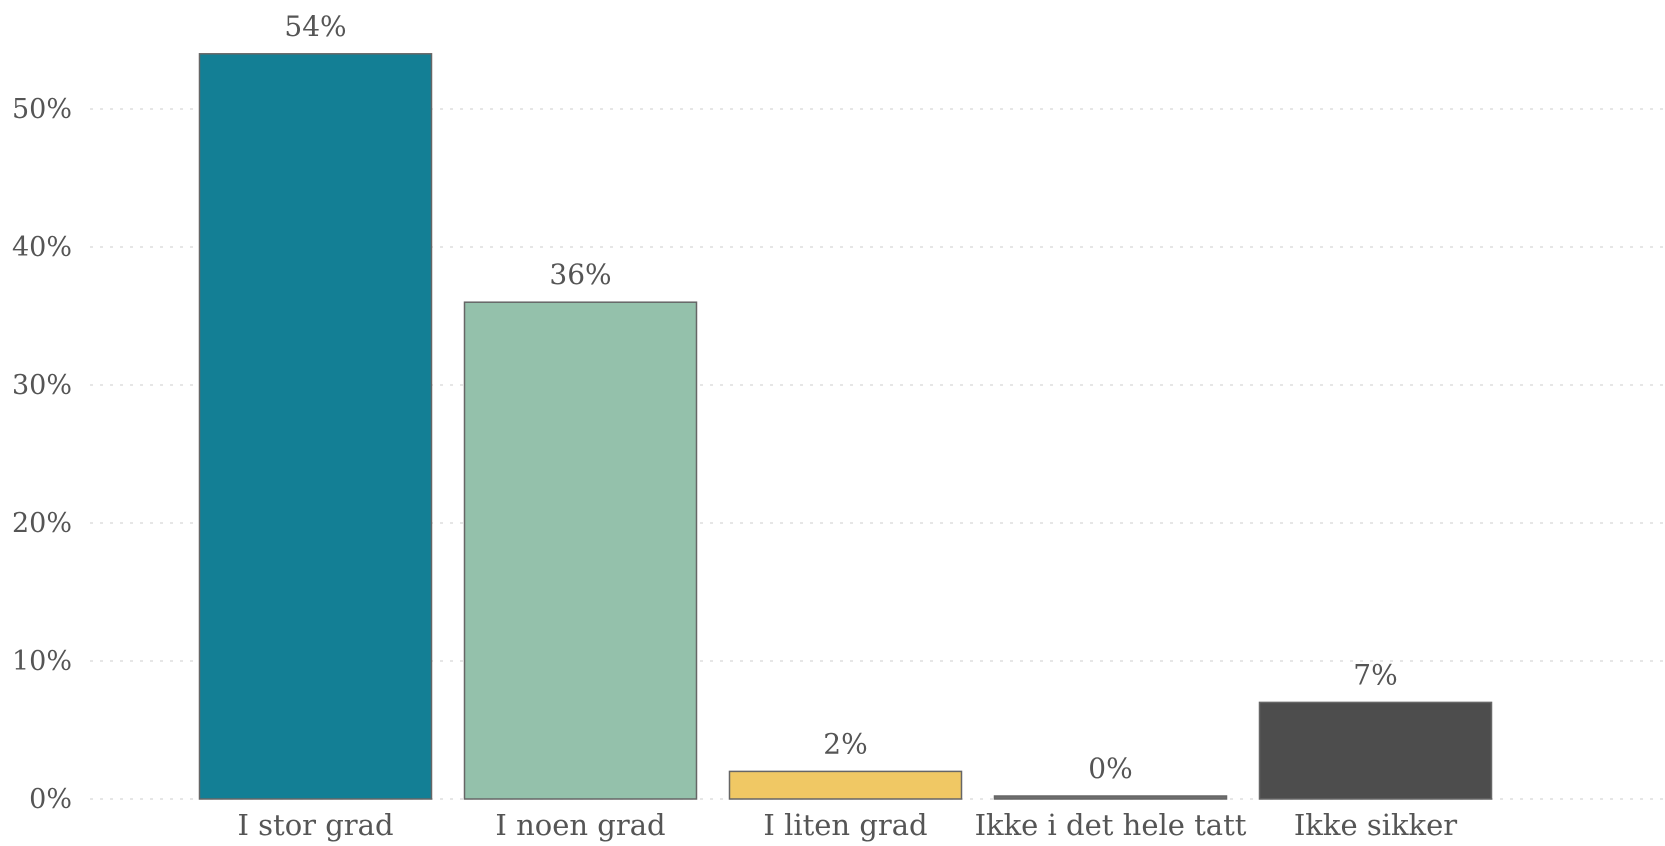  I want to click on x-category-label: I stor grad, so click(315, 825).